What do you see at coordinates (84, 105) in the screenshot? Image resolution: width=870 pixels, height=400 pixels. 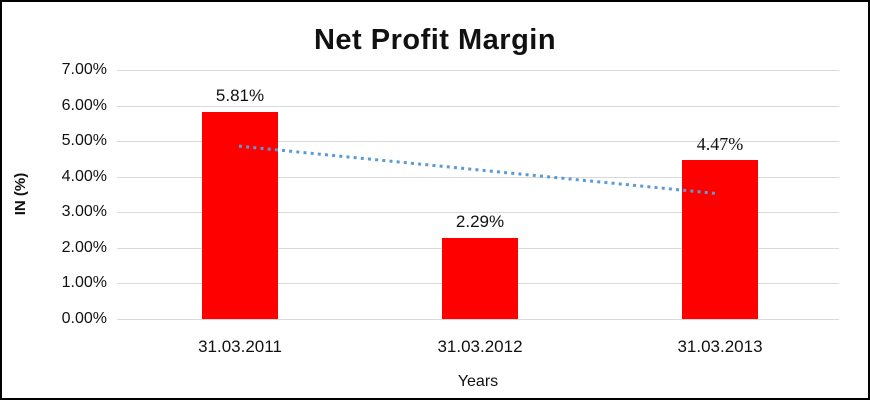 I see `y-tick-label: 6.00%` at bounding box center [84, 105].